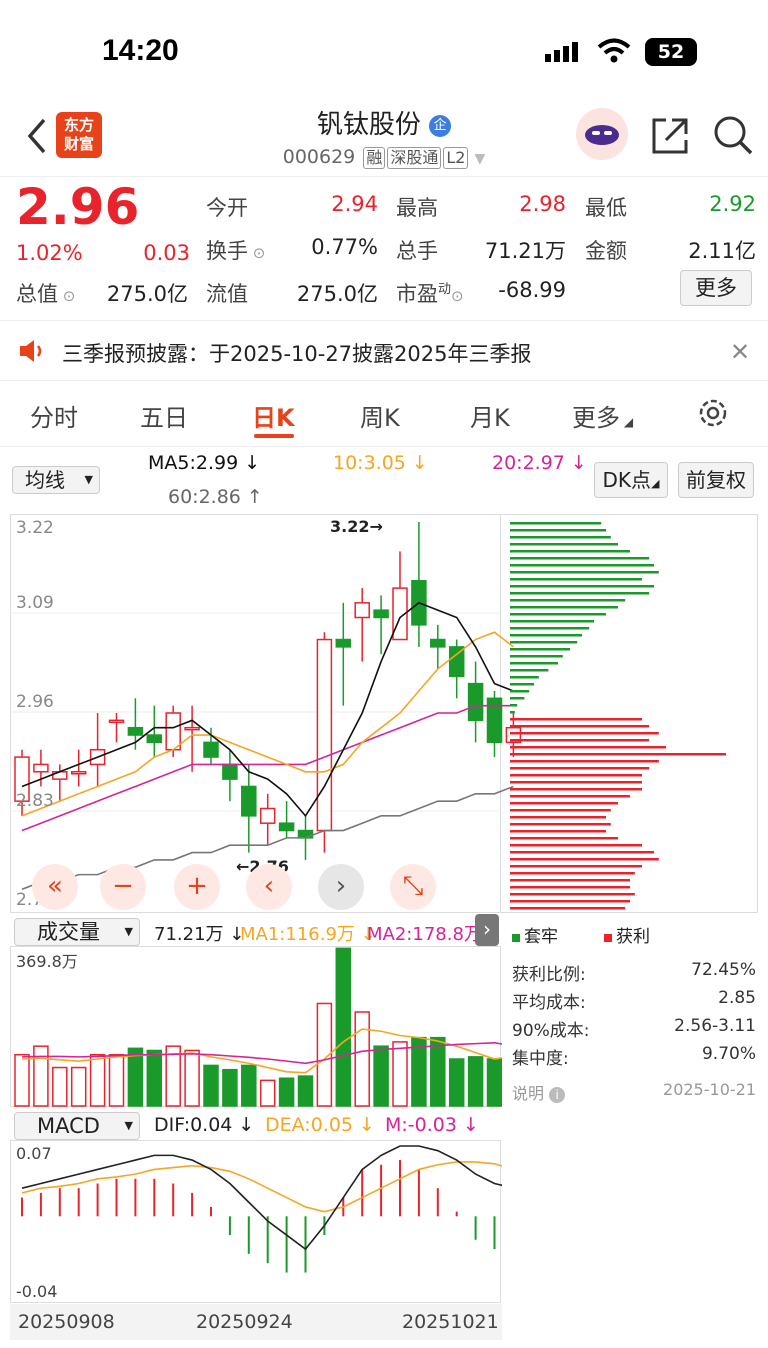  I want to click on expand-panel-icon: ›, so click(487, 930).